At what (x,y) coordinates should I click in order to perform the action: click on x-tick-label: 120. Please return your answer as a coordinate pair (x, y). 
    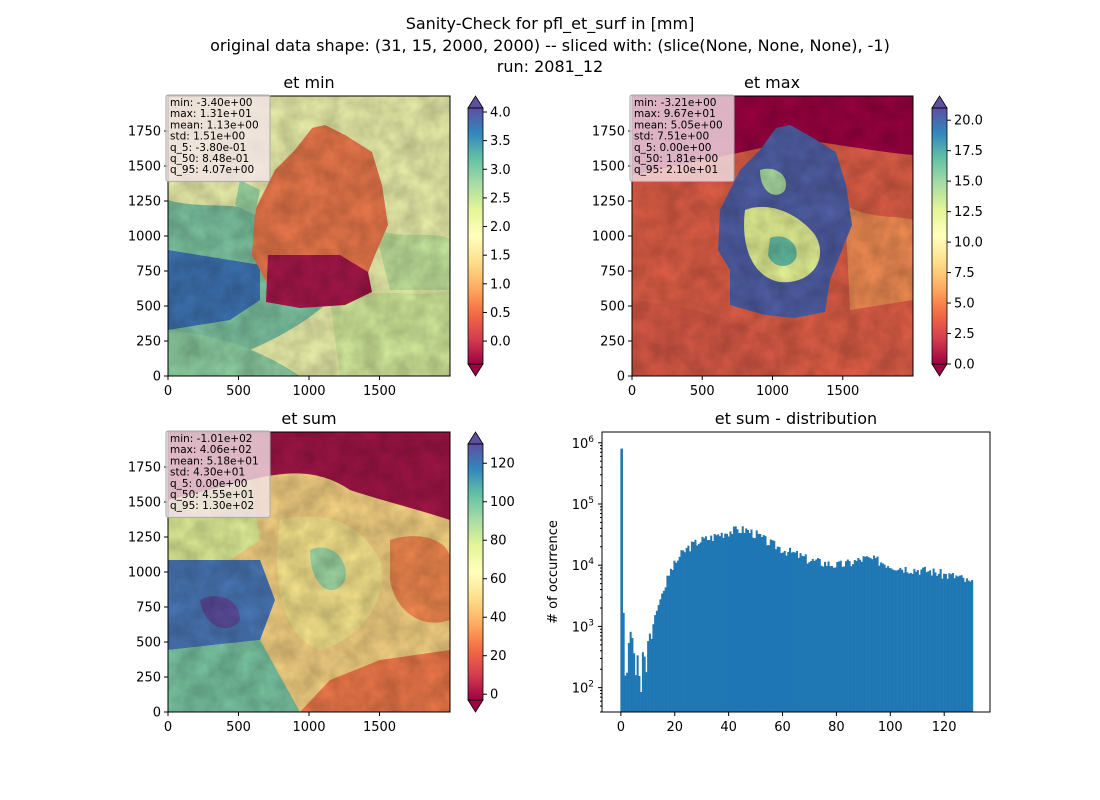
    Looking at the image, I should click on (944, 727).